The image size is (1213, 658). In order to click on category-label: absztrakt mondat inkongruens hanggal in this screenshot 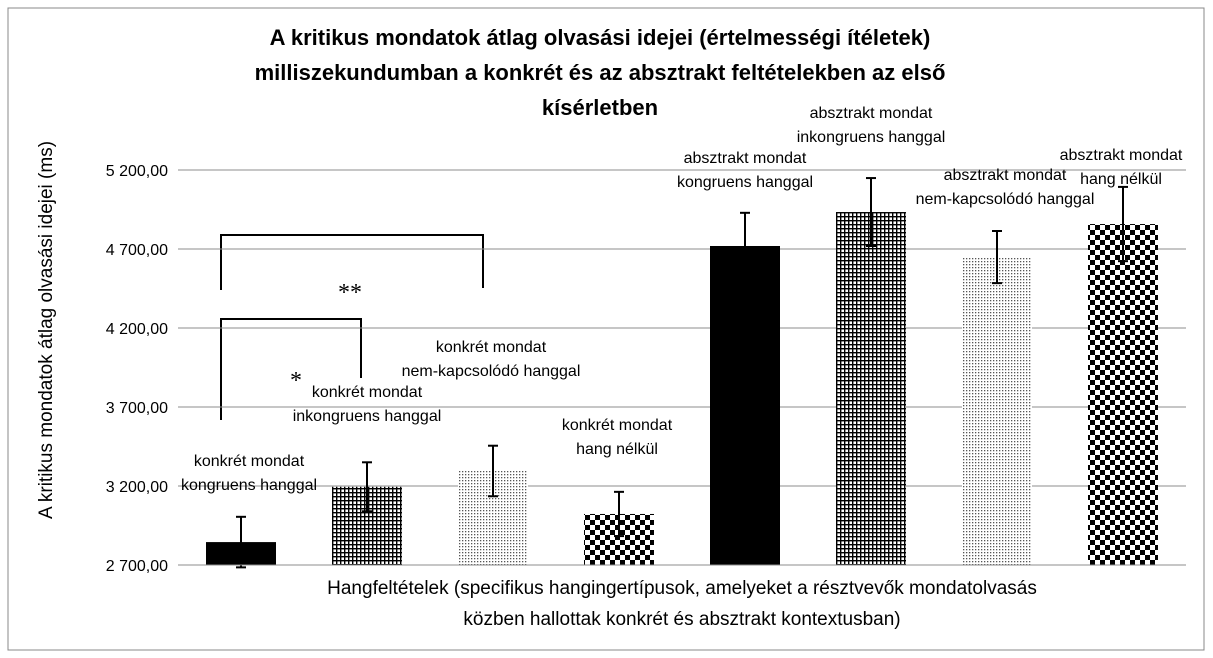, I will do `click(871, 125)`.